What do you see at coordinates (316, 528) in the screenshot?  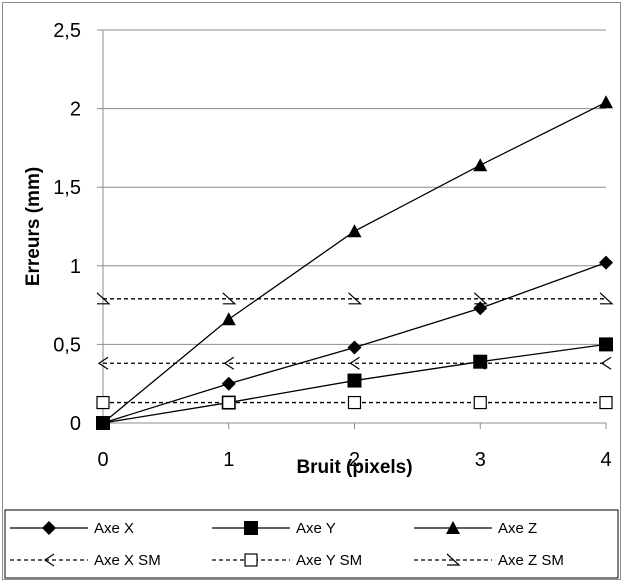 I see `legend-label: Axe Y` at bounding box center [316, 528].